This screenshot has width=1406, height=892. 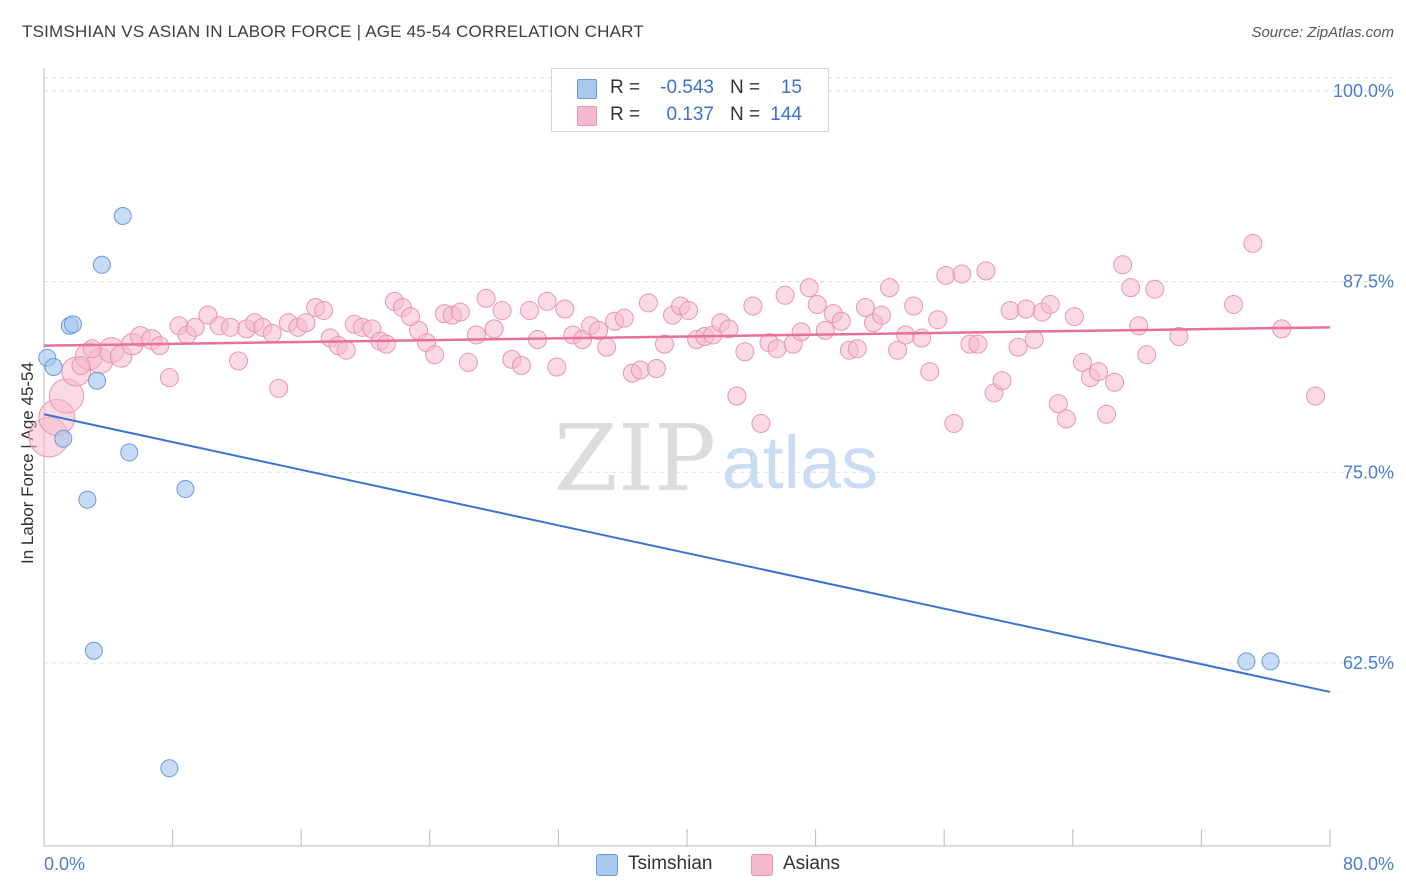 What do you see at coordinates (703, 865) in the screenshot?
I see `series-legend: Tsimshian Asians` at bounding box center [703, 865].